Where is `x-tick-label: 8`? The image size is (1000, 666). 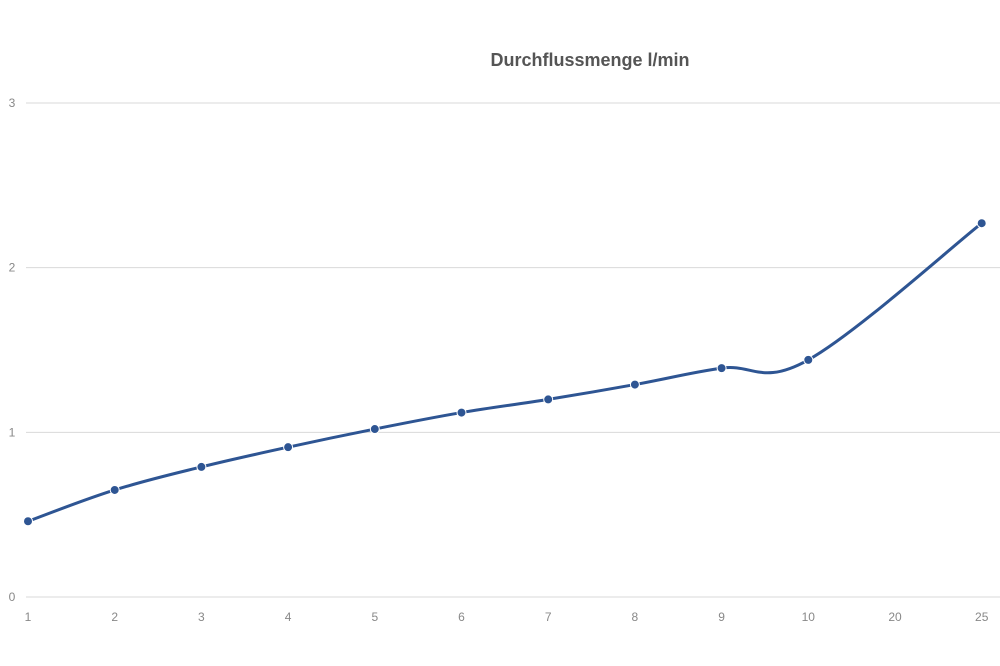 x-tick-label: 8 is located at coordinates (635, 617).